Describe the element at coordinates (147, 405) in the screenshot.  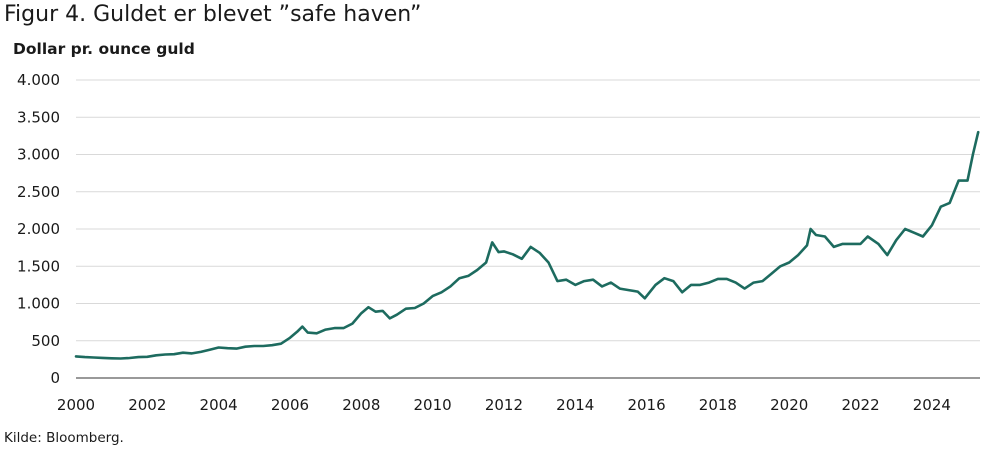
I see `x-tick-label: 2002` at that location.